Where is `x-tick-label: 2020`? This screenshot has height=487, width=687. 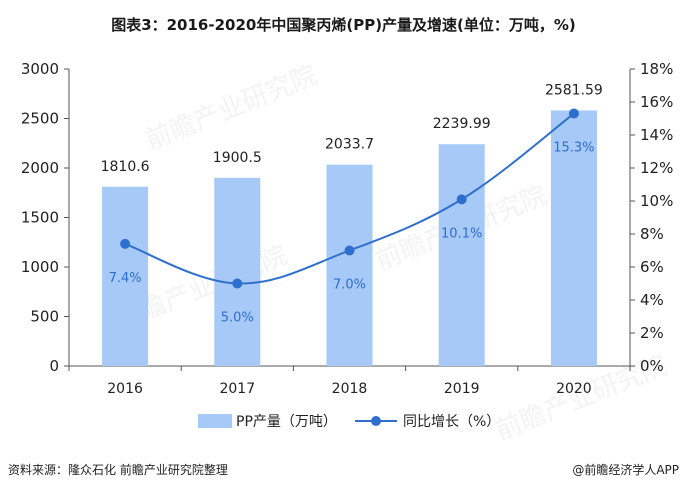 x-tick-label: 2020 is located at coordinates (574, 389).